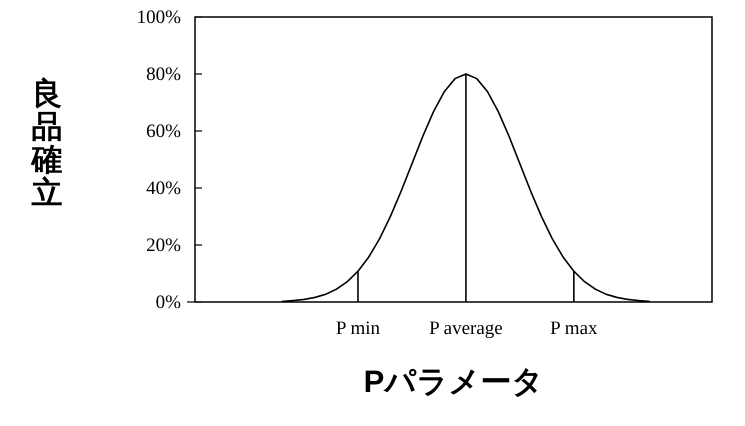 This screenshot has height=426, width=745. Describe the element at coordinates (358, 328) in the screenshot. I see `x-tick-label: P min` at that location.